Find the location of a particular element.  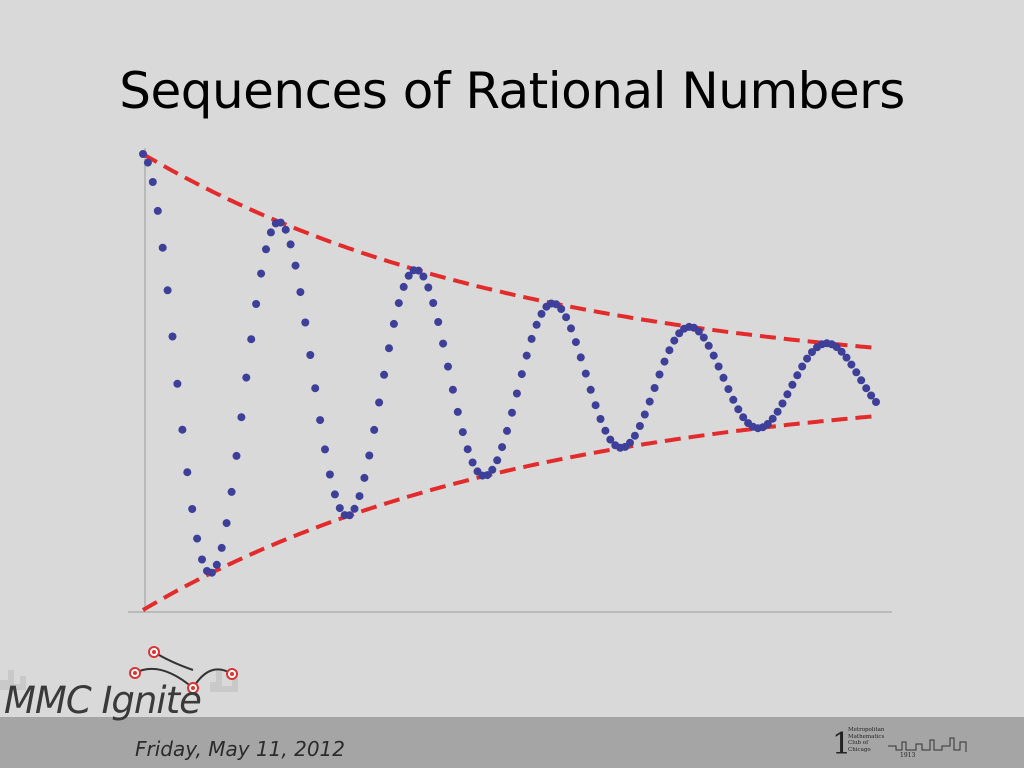

club-year: 1913 is located at coordinates (908, 755).